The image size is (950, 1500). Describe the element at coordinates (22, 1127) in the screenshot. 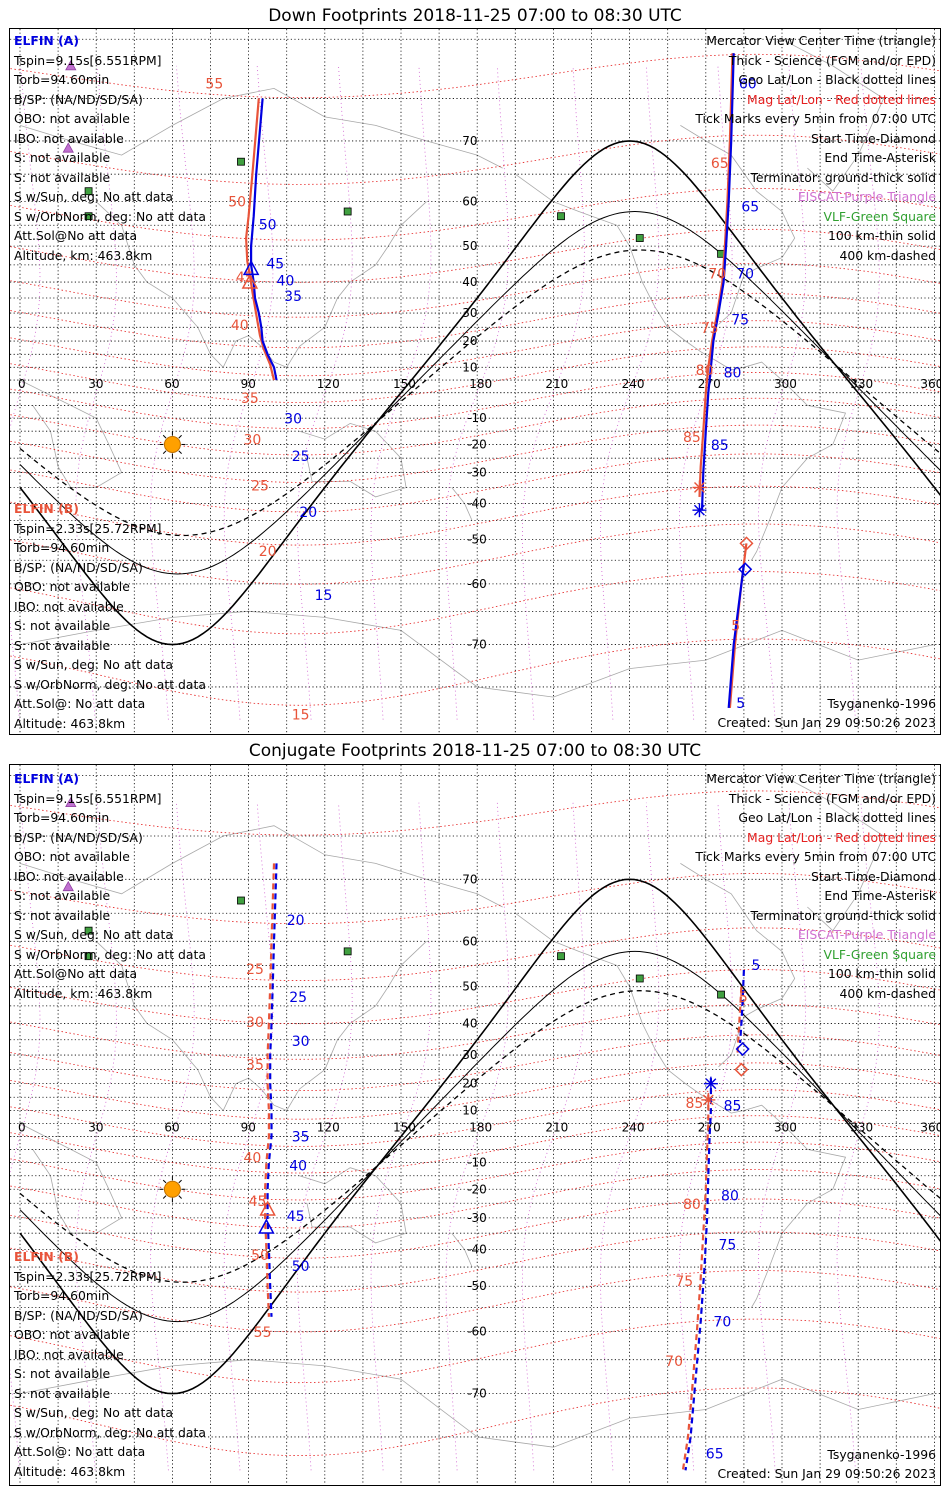

I see `lon-tick-label: 0` at that location.